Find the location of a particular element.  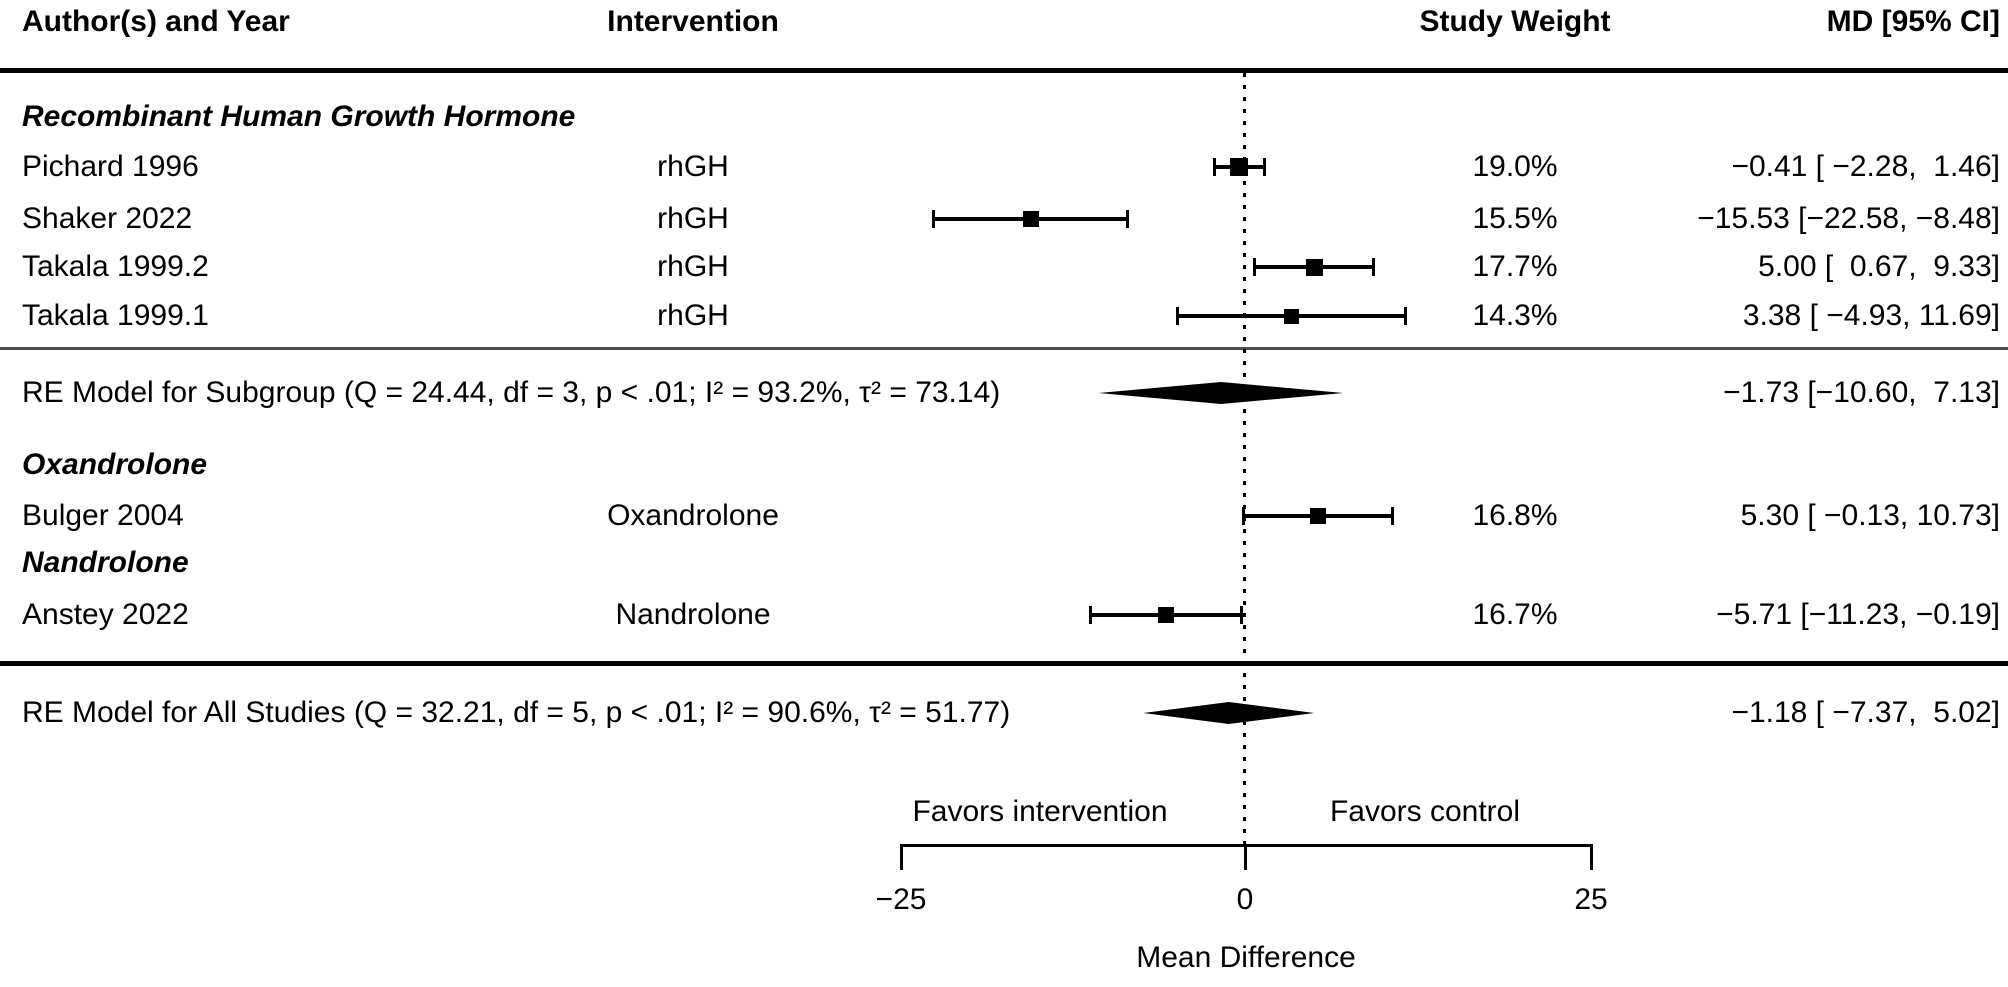

intervention-label: Nandrolone is located at coordinates (693, 614).